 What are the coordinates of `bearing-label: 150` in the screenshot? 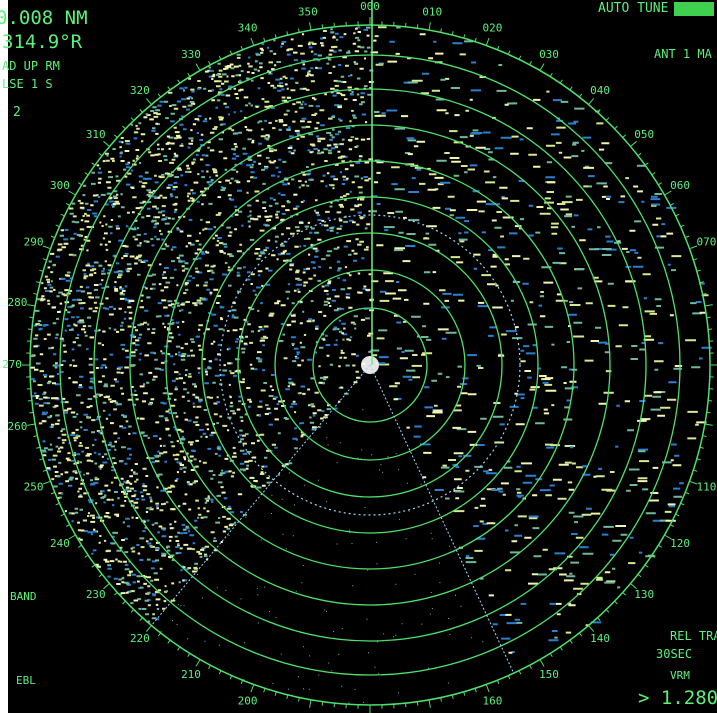 It's located at (549, 674).